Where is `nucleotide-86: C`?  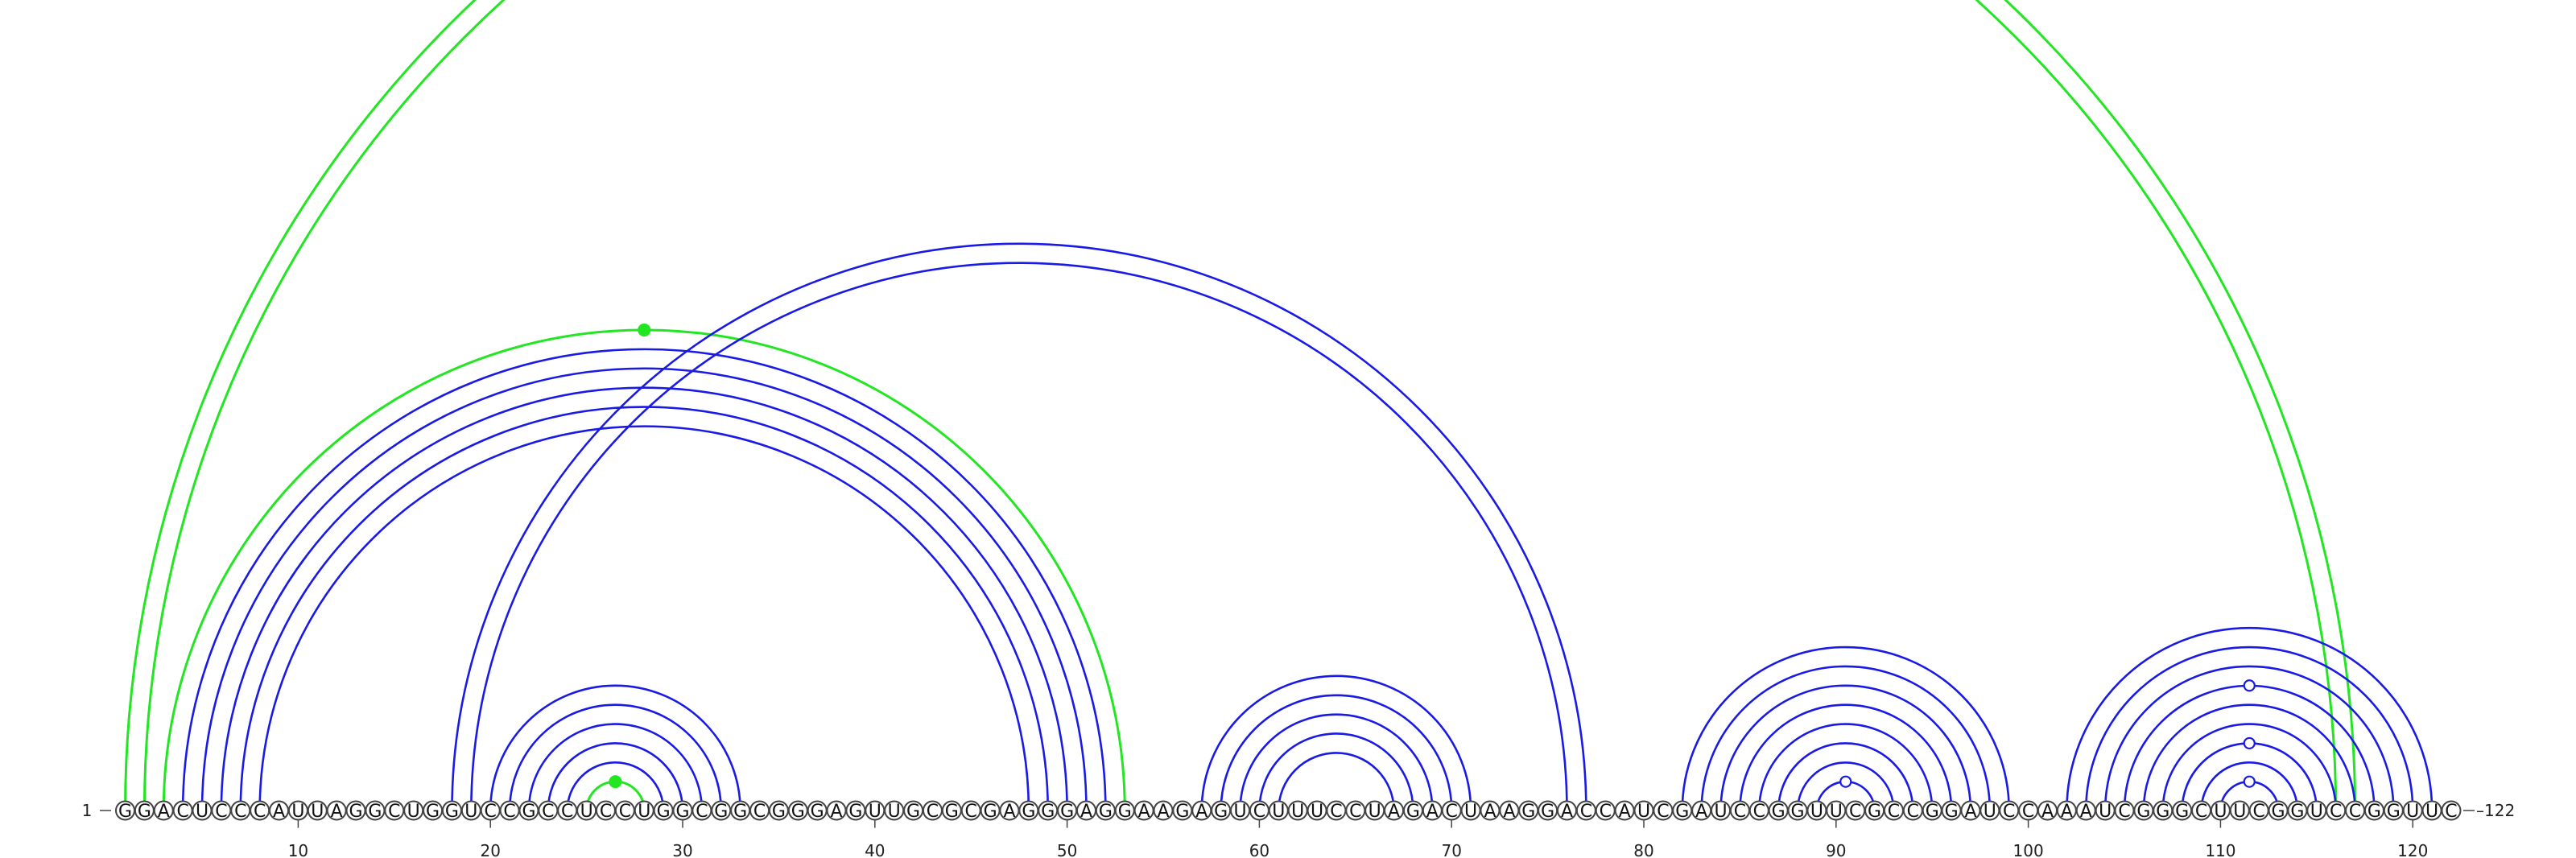
nucleotide-86: C is located at coordinates (1758, 811).